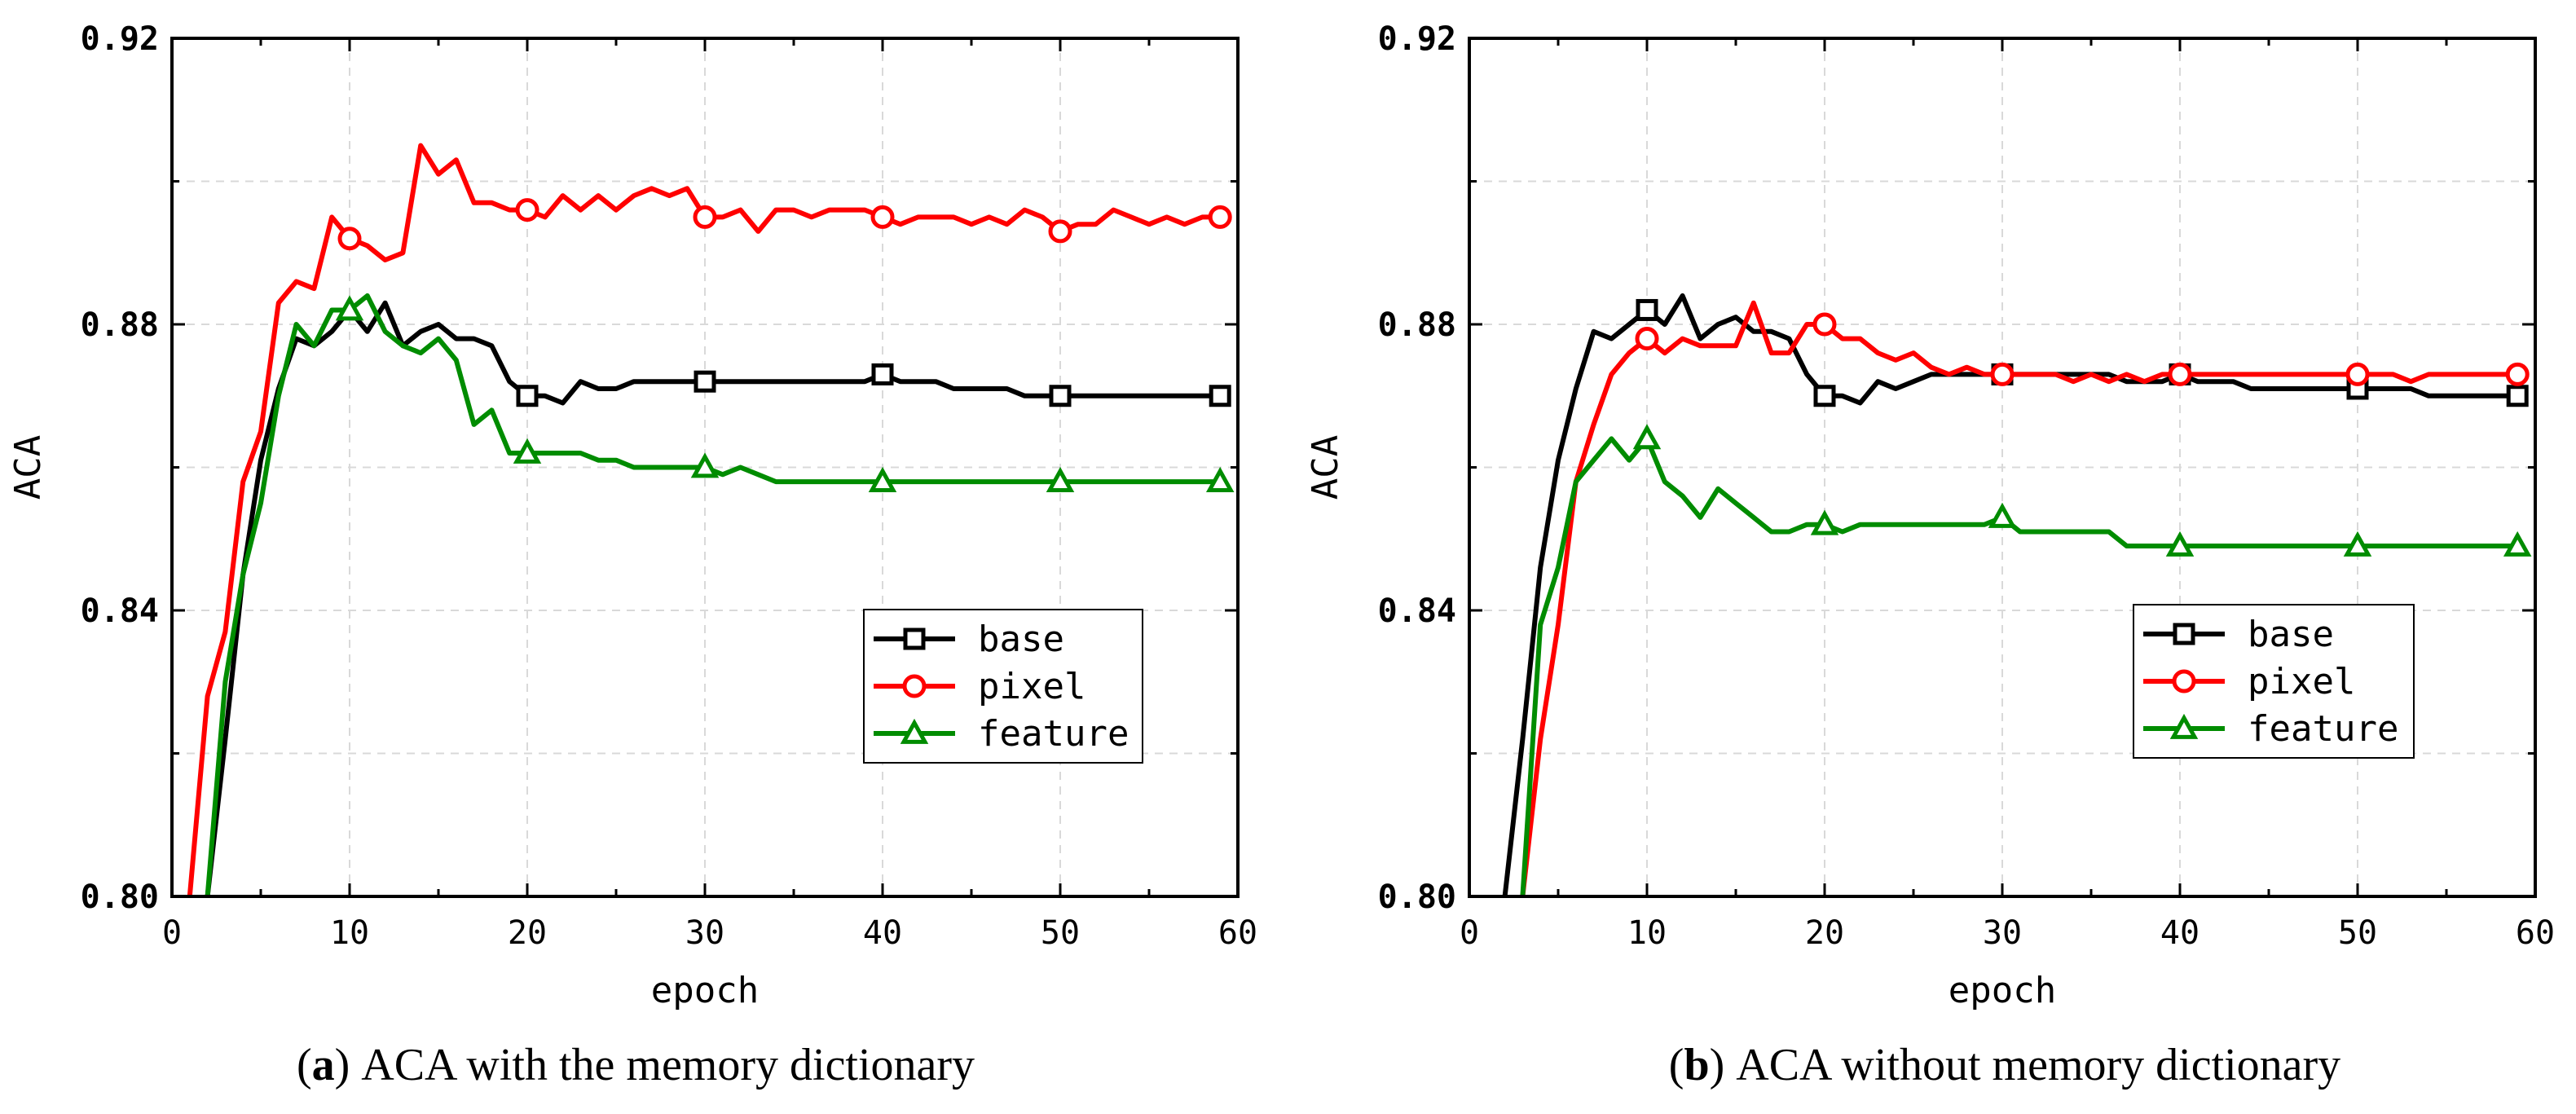 This screenshot has width=2576, height=1114. What do you see at coordinates (324, 1065) in the screenshot?
I see `caption-label: a` at bounding box center [324, 1065].